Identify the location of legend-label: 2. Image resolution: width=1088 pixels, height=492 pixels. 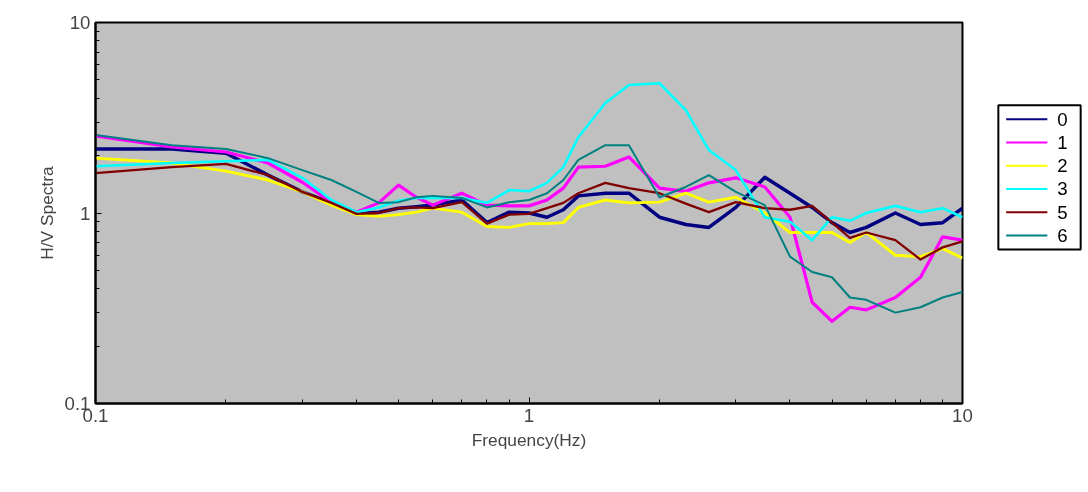
(1062, 166).